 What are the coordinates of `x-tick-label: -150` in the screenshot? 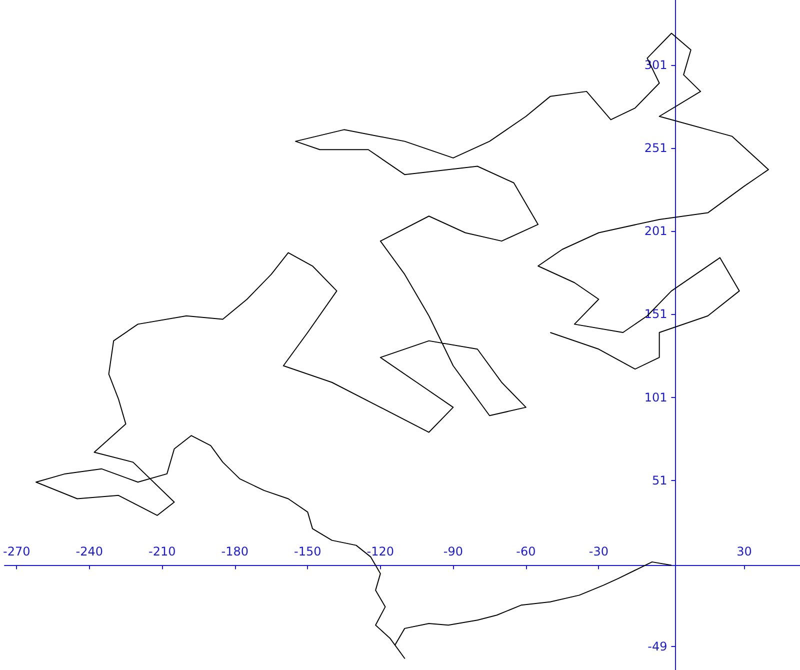 It's located at (308, 551).